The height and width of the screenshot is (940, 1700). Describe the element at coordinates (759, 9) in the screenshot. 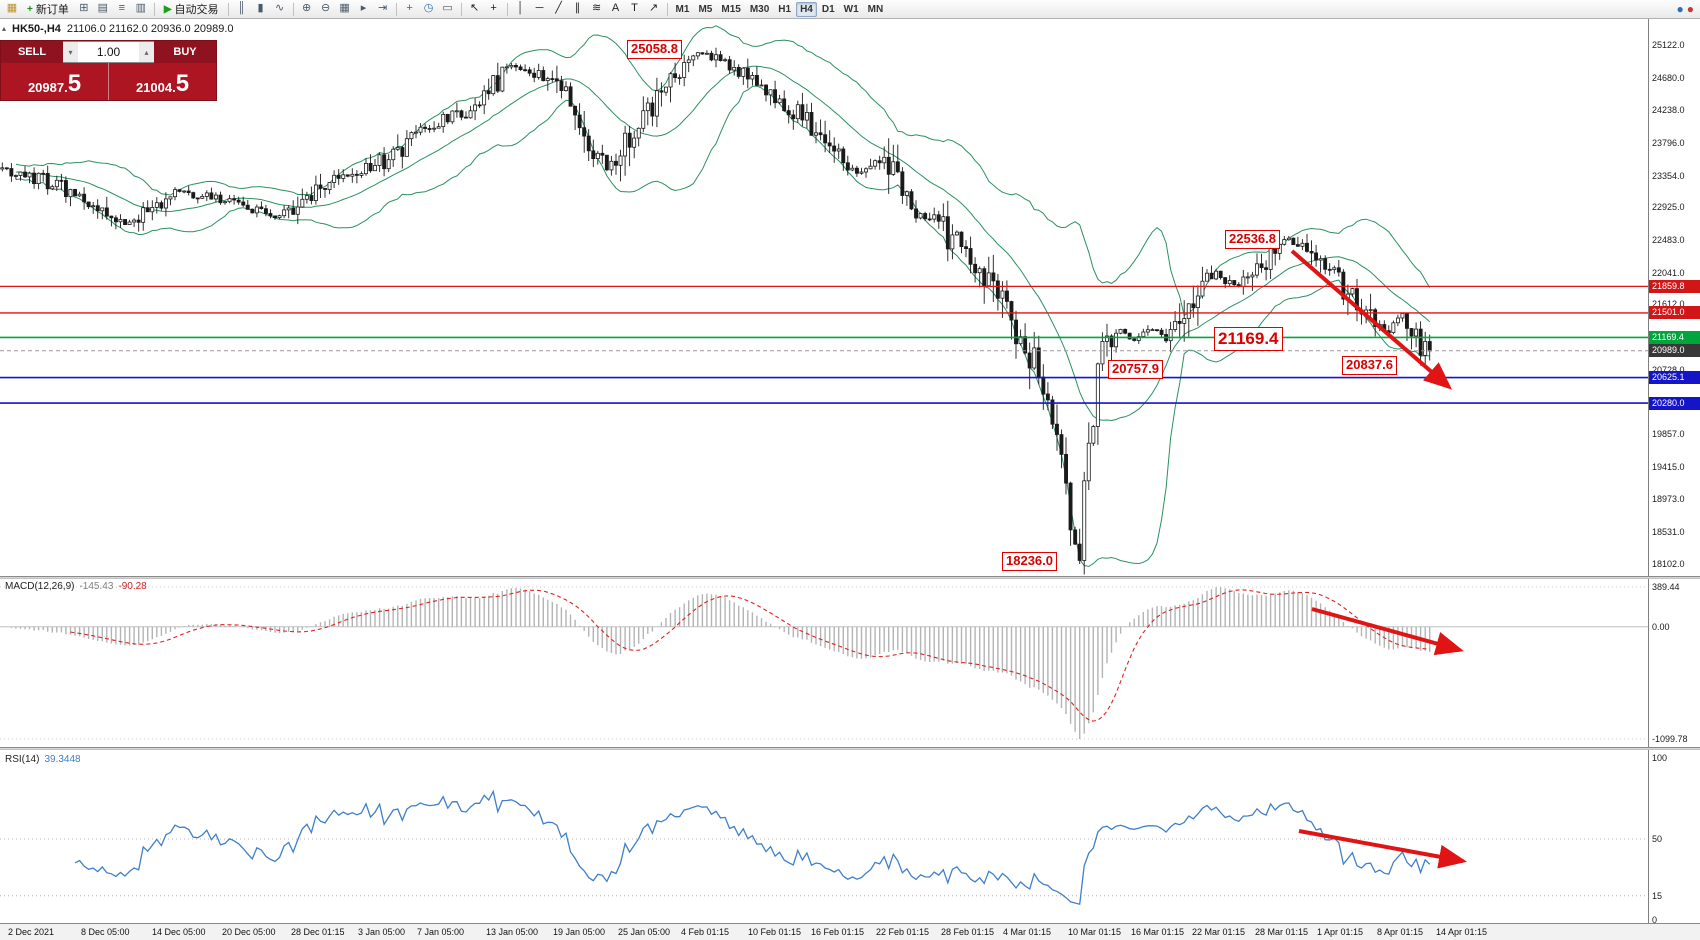

I see `timeframe-m30: M30` at that location.